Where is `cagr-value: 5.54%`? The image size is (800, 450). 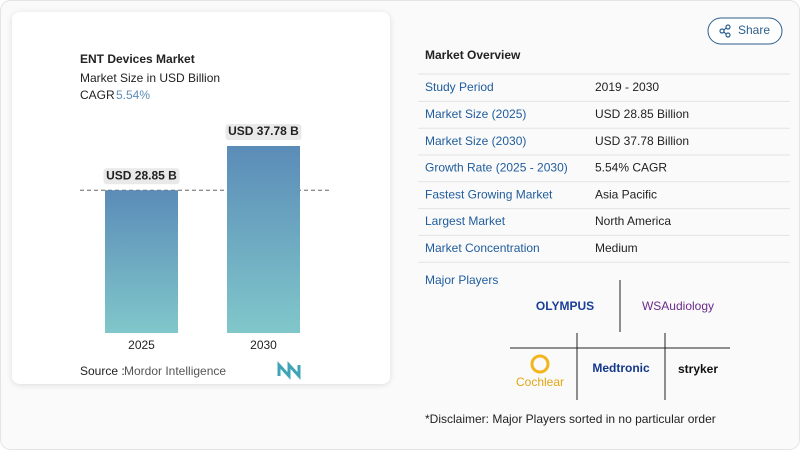 cagr-value: 5.54% is located at coordinates (133, 95).